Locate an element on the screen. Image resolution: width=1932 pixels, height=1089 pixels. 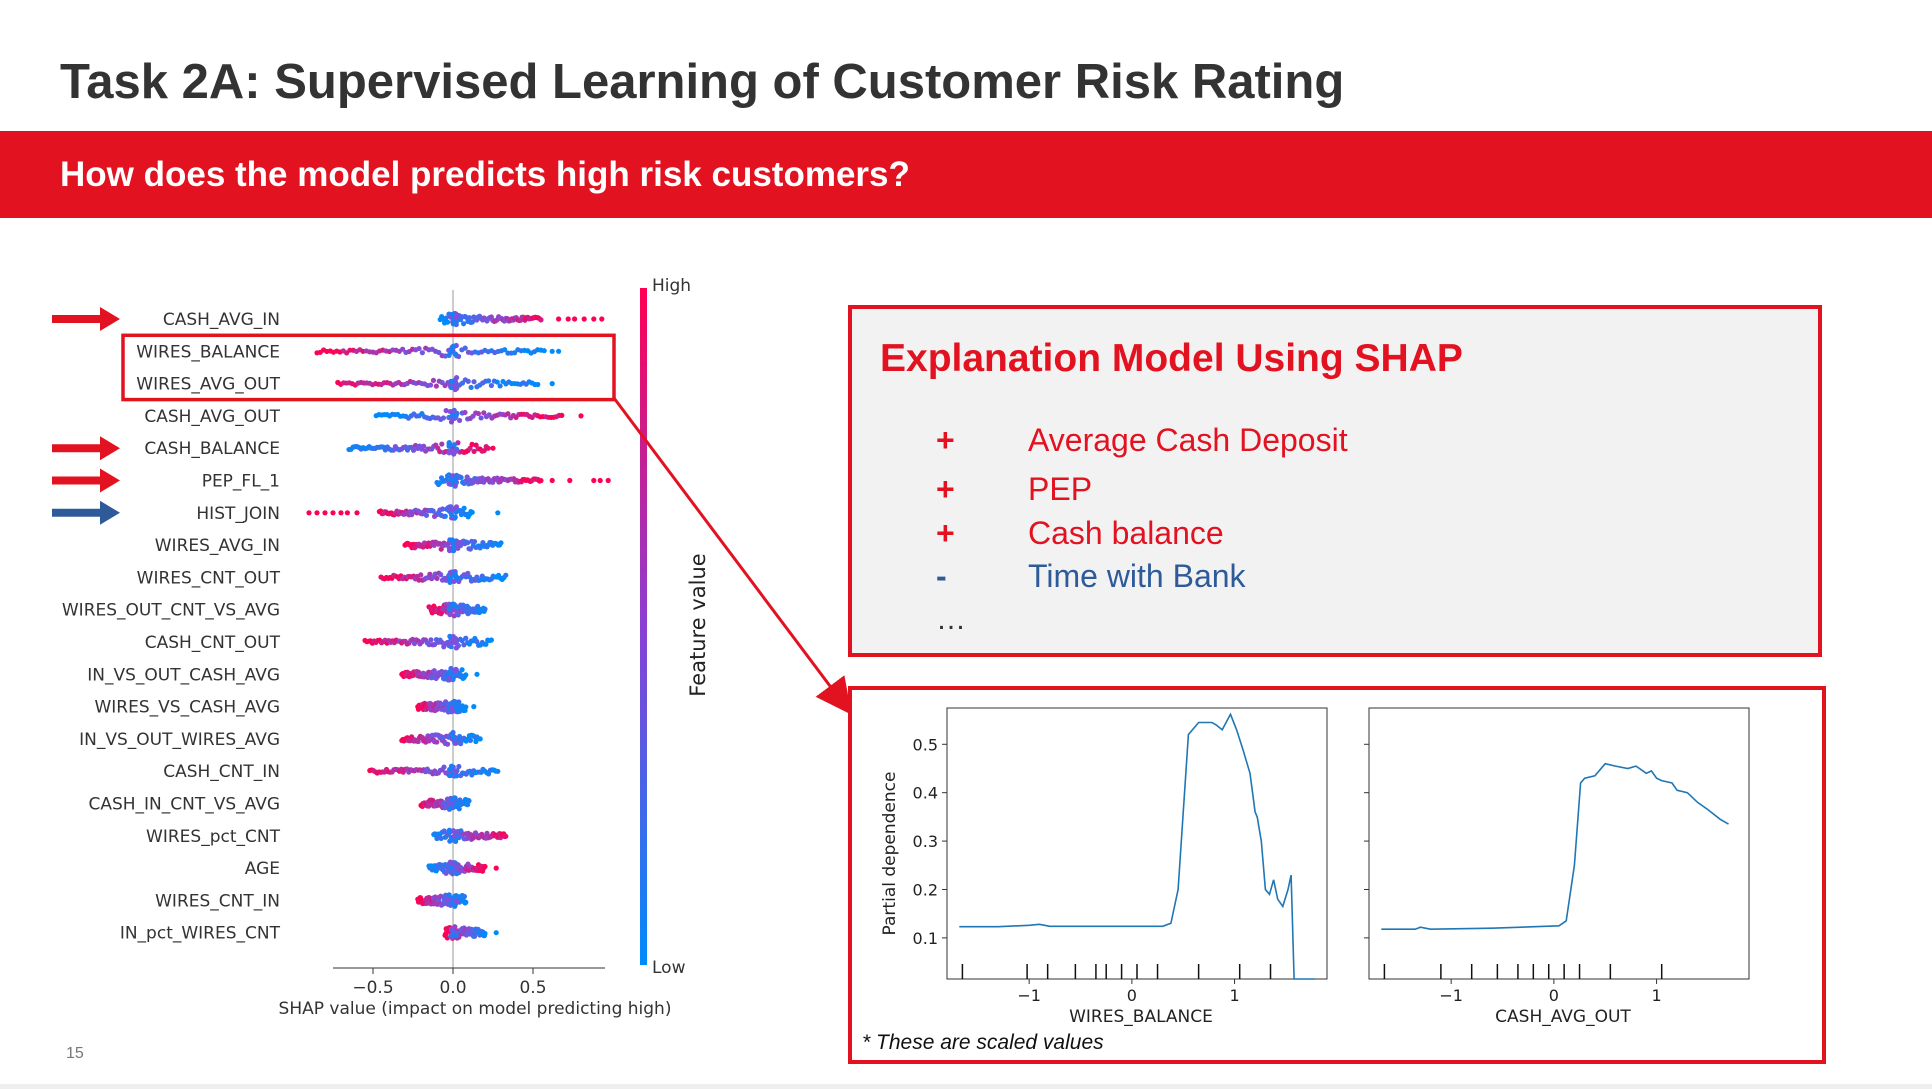
feature-label: WIRES_AVG_IN is located at coordinates (217, 546).